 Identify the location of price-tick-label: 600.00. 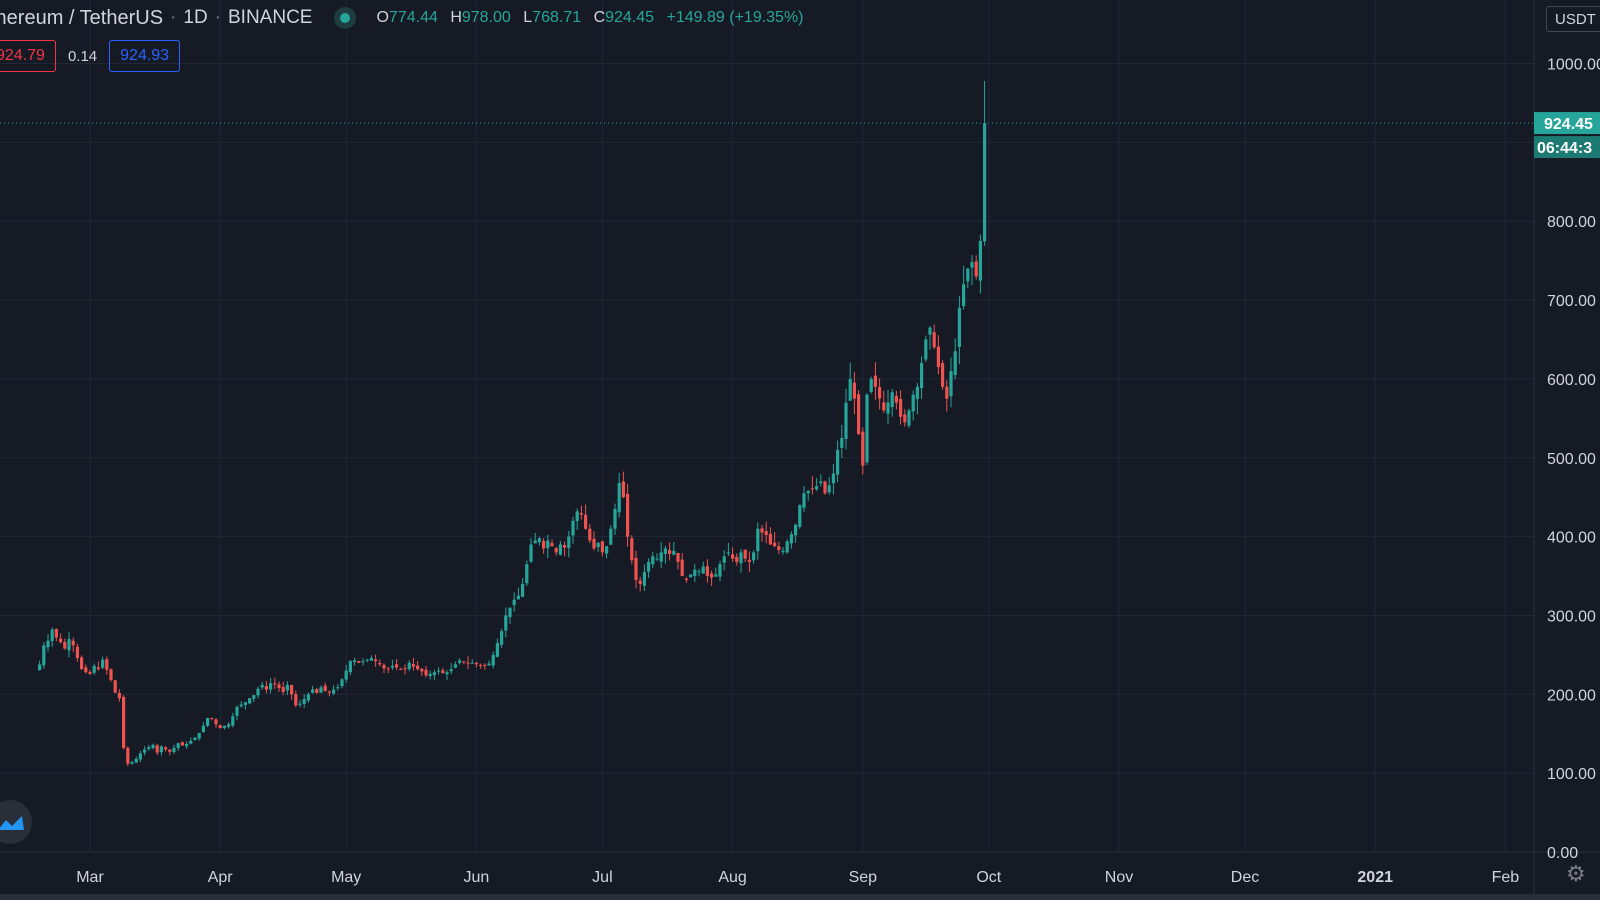
(1571, 380).